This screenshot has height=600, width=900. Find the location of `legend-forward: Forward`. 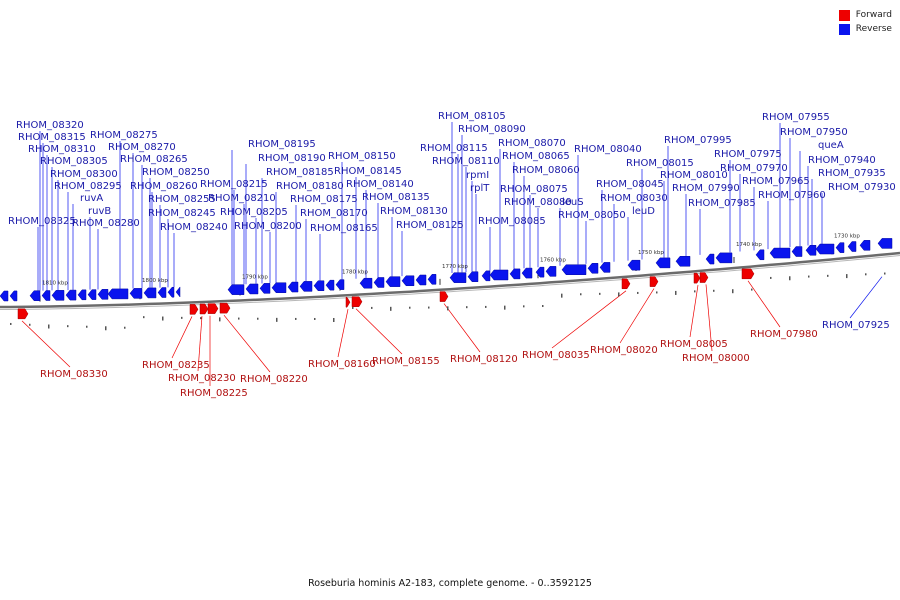

legend-forward: Forward is located at coordinates (865, 15).